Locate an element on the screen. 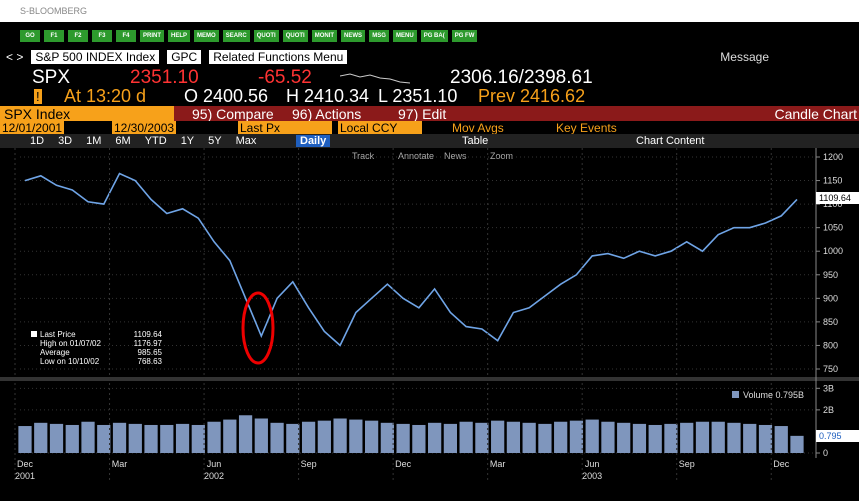 The image size is (859, 501). chart-tool: News is located at coordinates (455, 156).